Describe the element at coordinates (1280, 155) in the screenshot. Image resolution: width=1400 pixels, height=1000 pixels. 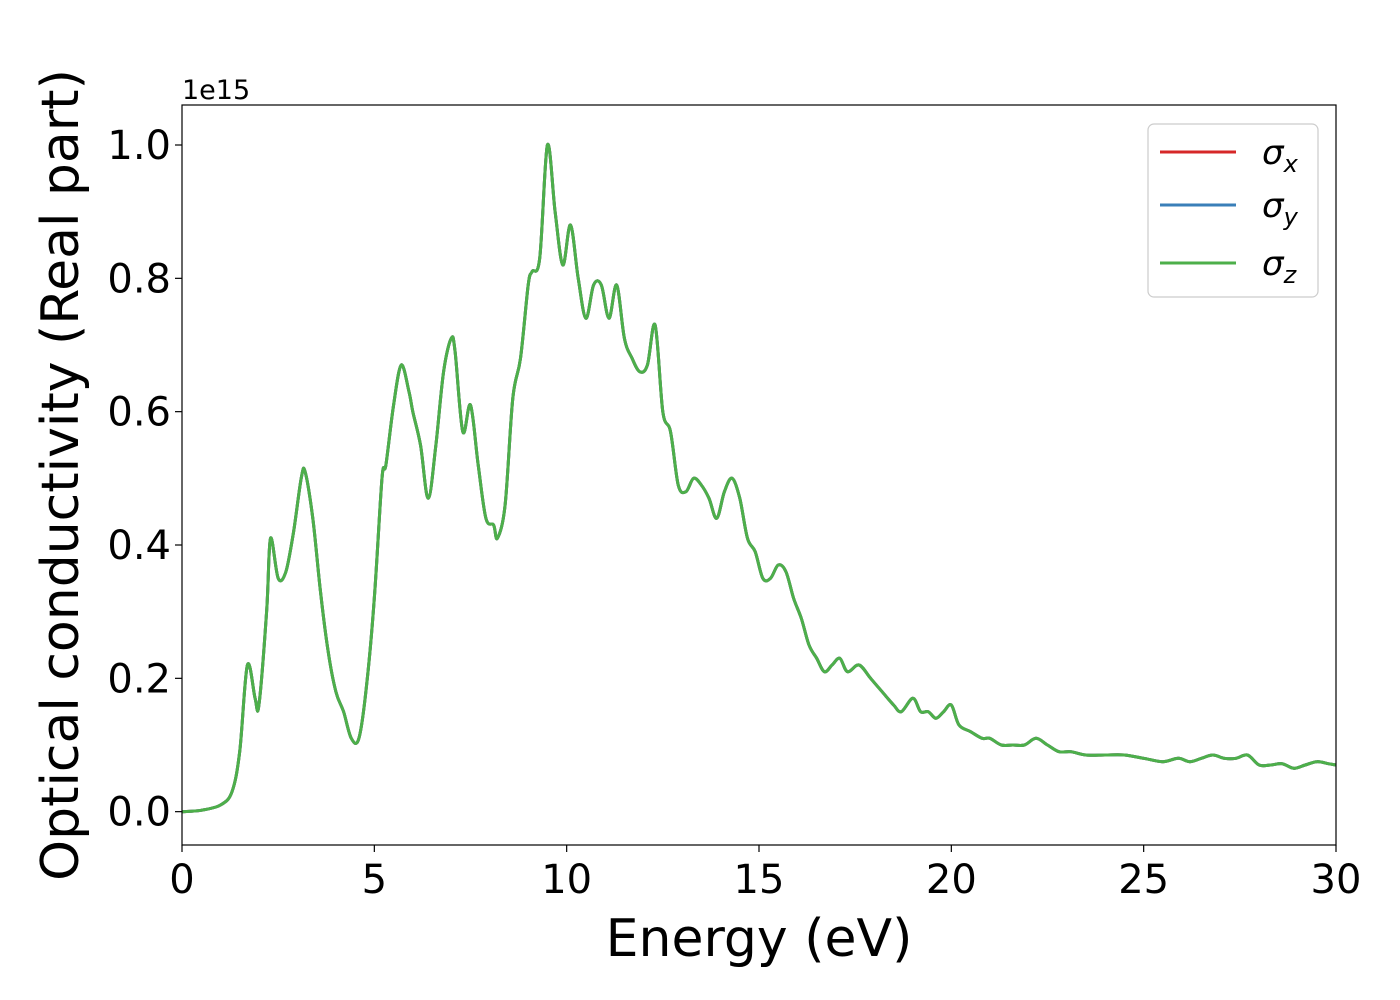
I see `legend-label-sigma-x: σx` at that location.